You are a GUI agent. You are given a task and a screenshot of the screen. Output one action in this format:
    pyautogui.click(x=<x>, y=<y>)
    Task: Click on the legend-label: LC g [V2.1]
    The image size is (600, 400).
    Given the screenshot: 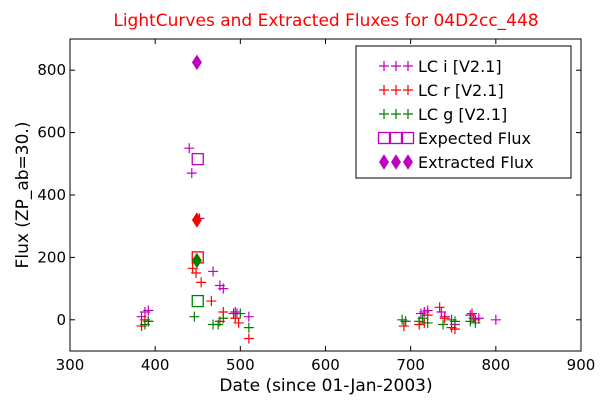 What is the action you would take?
    pyautogui.click(x=462, y=114)
    